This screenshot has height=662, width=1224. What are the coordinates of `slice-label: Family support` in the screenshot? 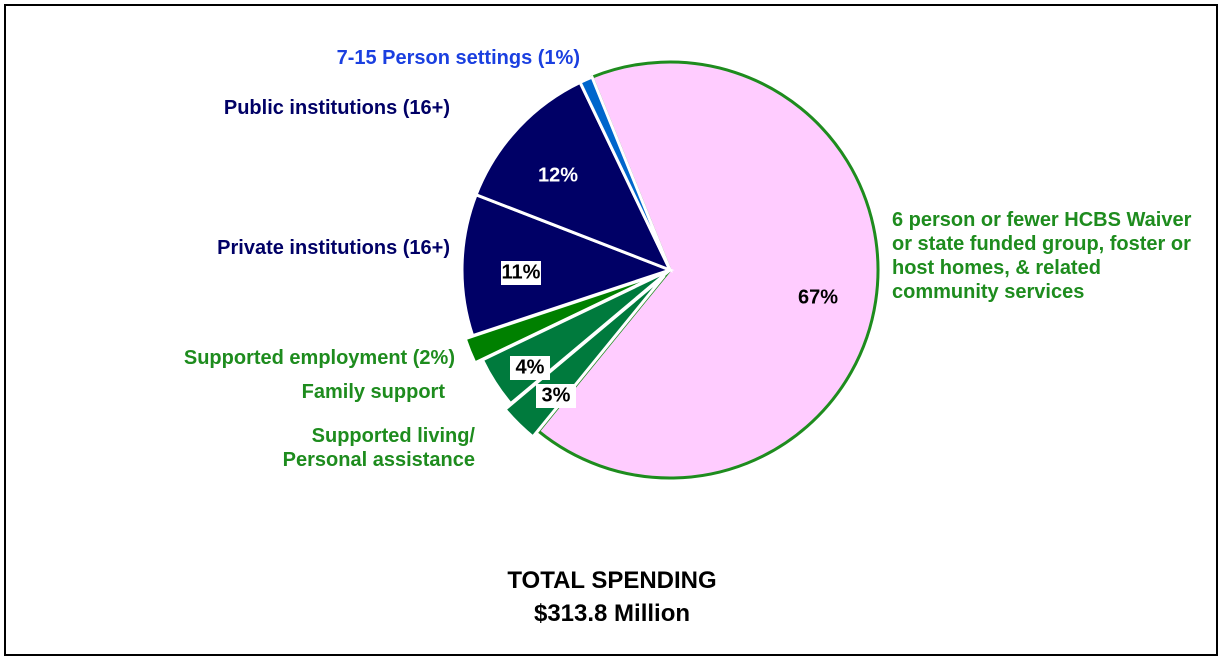 It's located at (373, 392).